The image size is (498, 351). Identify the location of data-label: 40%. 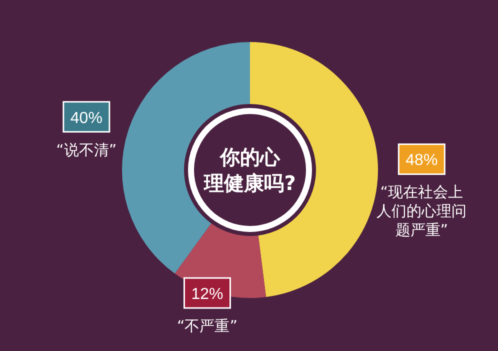
(86, 118).